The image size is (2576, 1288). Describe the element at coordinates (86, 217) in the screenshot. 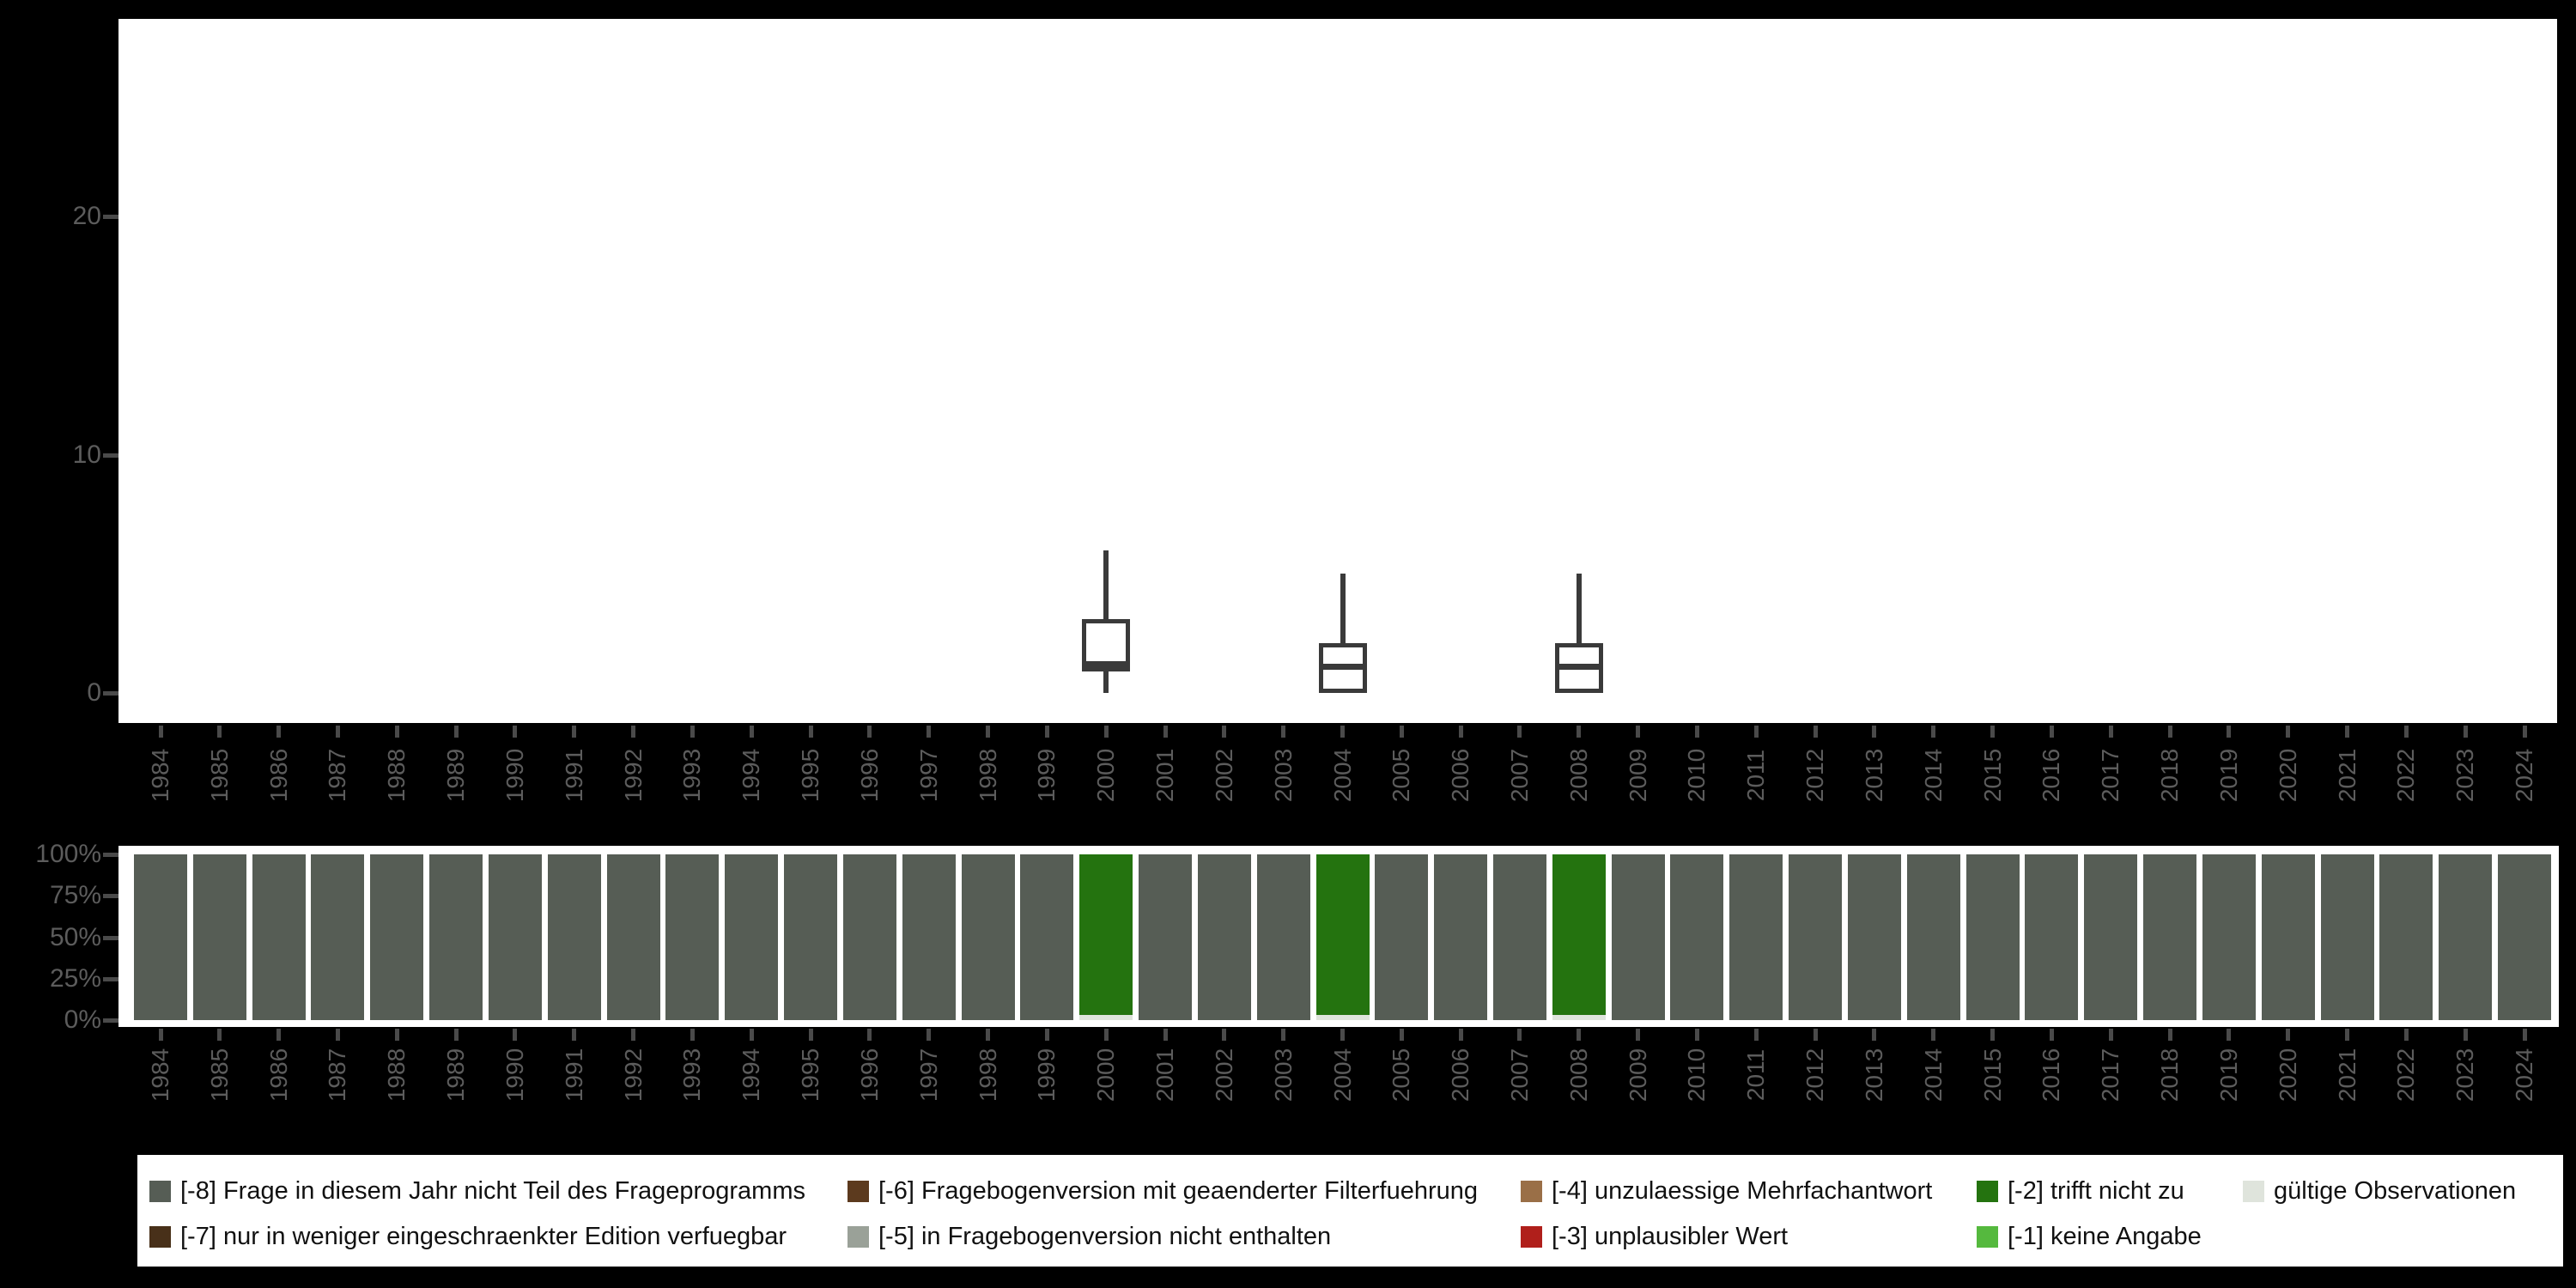

I see `y-tick-label: 20` at that location.